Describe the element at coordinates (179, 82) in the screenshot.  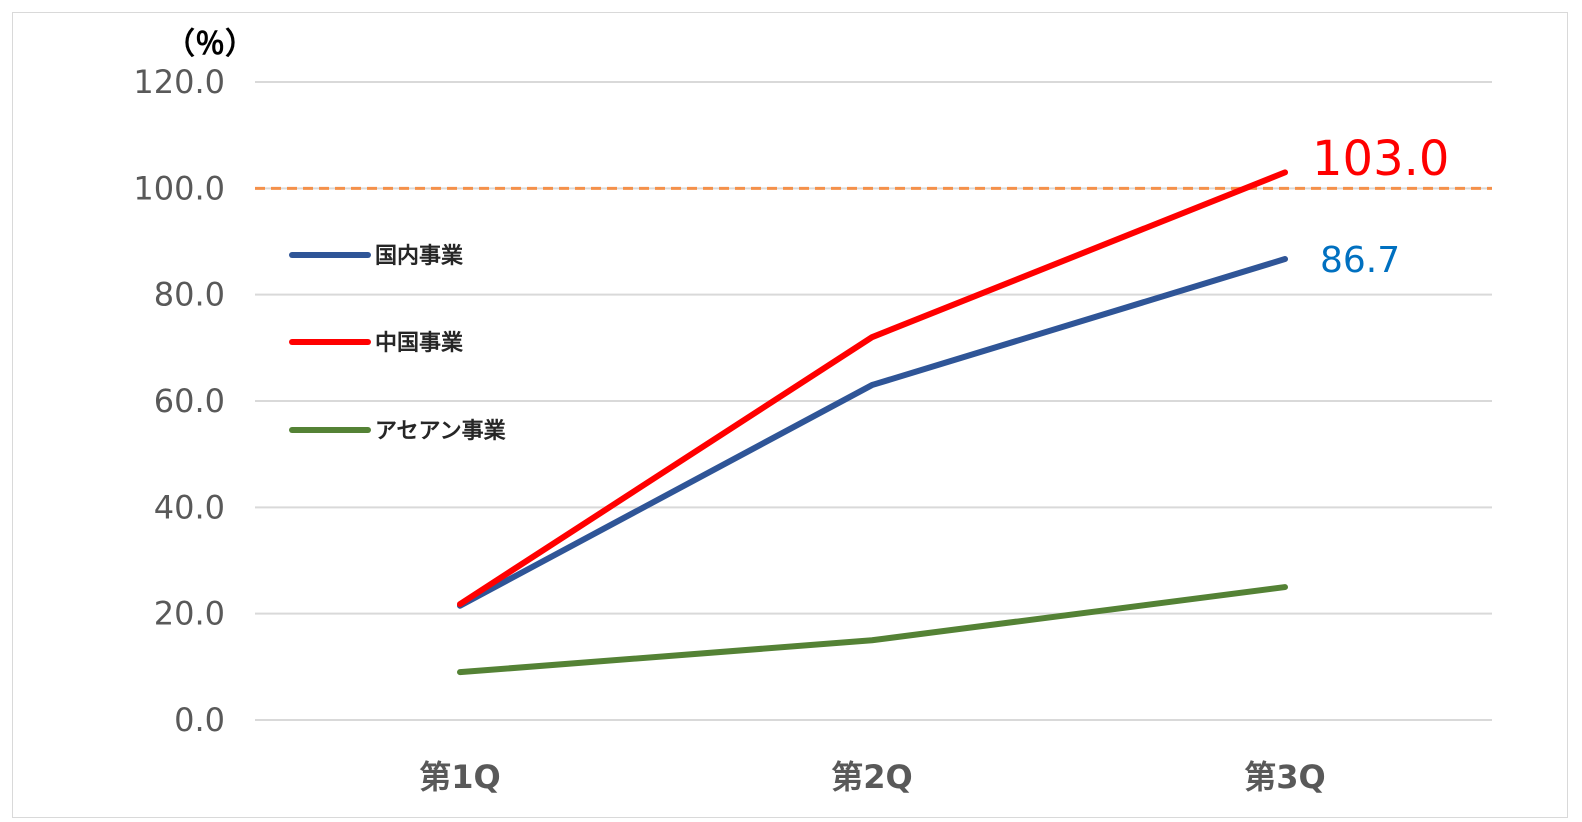
I see `y-tick-label-6: 120.0` at that location.